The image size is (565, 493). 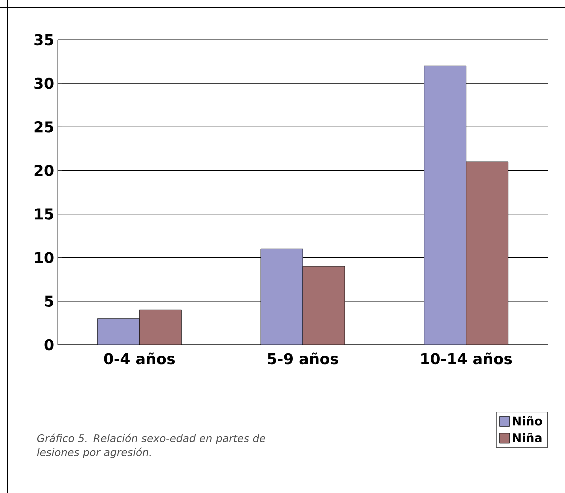 What do you see at coordinates (467, 358) in the screenshot?
I see `x-tick-label: 10-14 años` at bounding box center [467, 358].